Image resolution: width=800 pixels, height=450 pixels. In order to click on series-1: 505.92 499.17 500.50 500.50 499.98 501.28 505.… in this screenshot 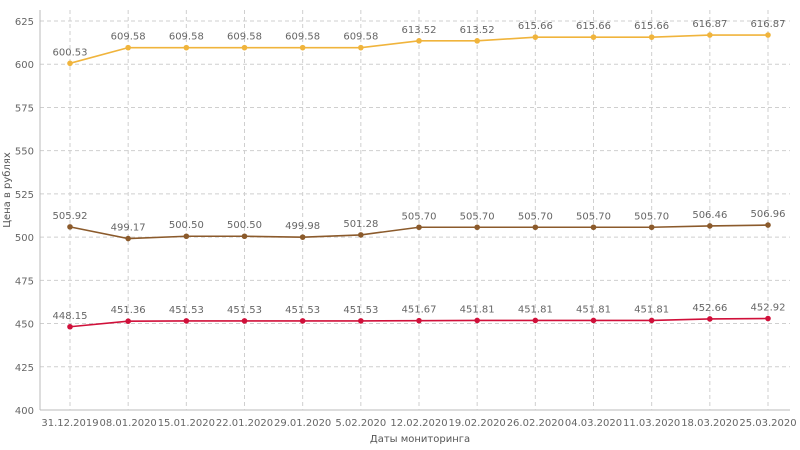, I will do `click(419, 225)`.